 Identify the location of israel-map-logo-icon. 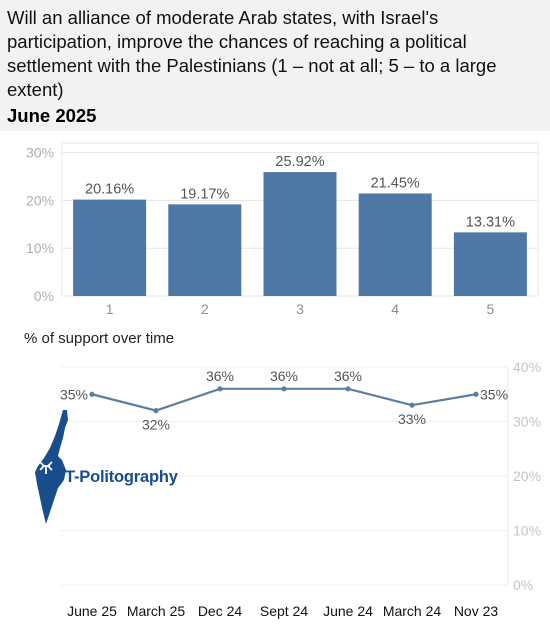
(51, 467).